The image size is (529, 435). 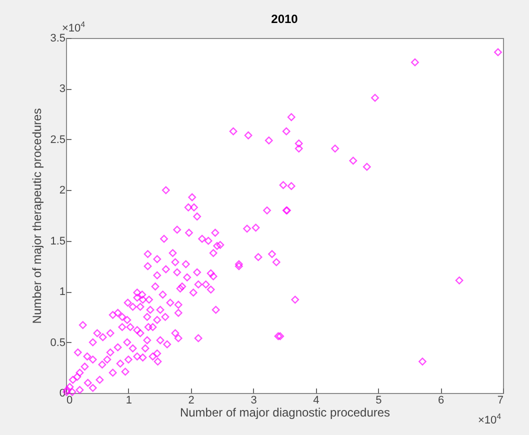 I want to click on x-tick-label: 7, so click(x=500, y=400).